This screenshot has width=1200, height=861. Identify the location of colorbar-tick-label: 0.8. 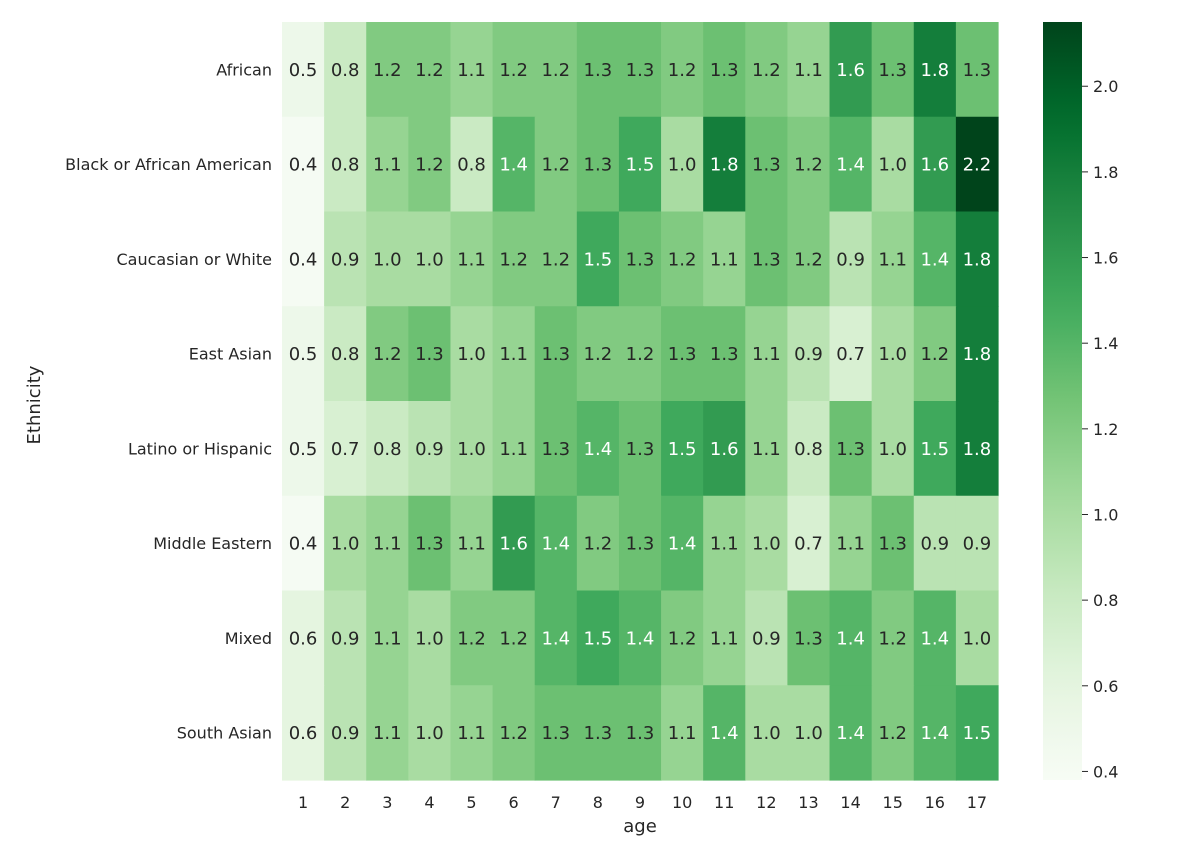
(1105, 600).